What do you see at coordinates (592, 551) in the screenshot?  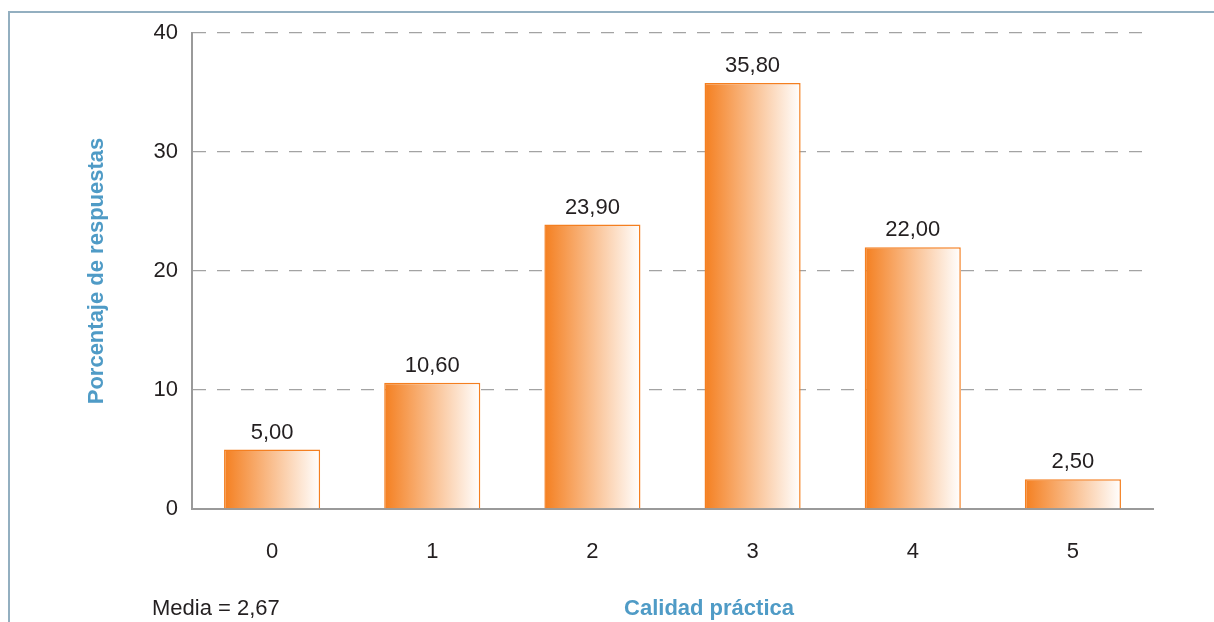 I see `x-tick-label: 2` at bounding box center [592, 551].